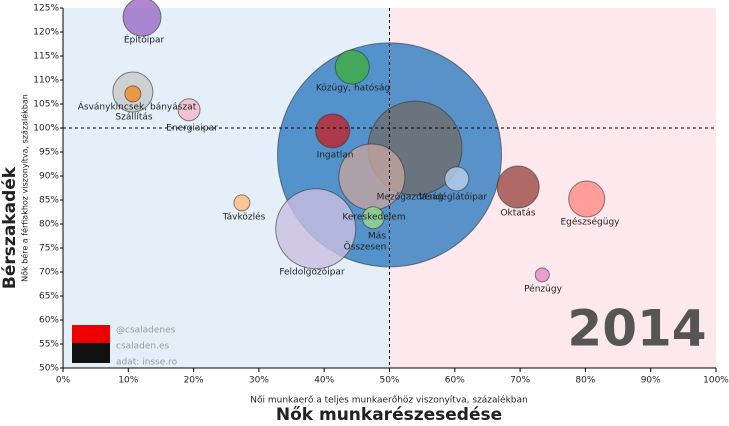 The image size is (729, 426). Describe the element at coordinates (365, 247) in the screenshot. I see `bubble-label: Összesen` at that location.